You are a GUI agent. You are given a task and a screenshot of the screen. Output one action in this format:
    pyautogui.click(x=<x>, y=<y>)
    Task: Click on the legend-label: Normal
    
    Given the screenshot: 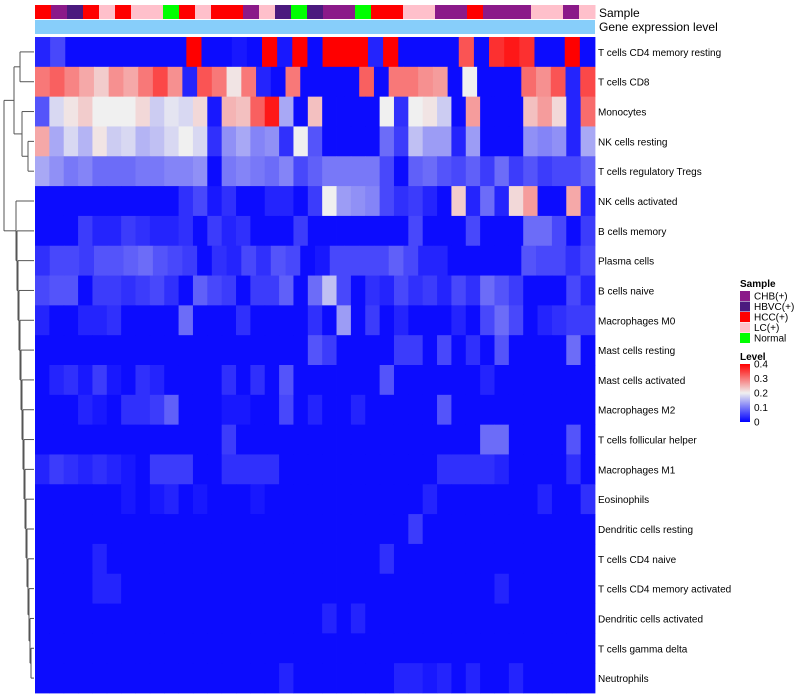 What is the action you would take?
    pyautogui.click(x=770, y=339)
    